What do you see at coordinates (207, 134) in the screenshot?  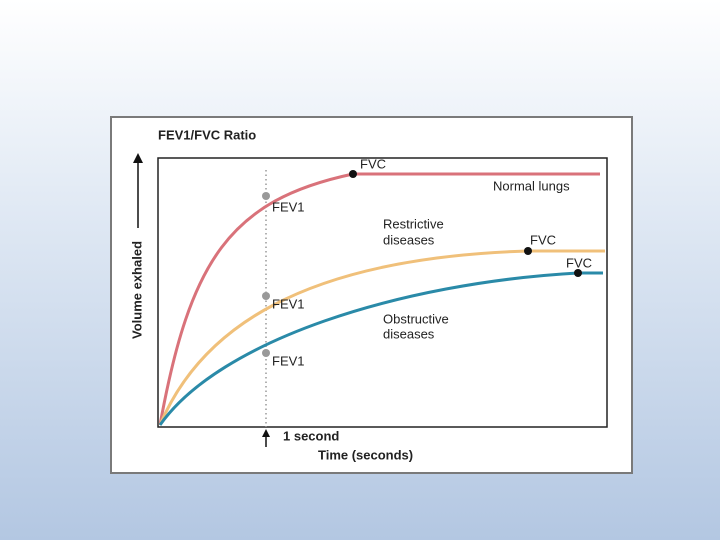 I see `figure-title: FEV1/FVC Ratio` at bounding box center [207, 134].